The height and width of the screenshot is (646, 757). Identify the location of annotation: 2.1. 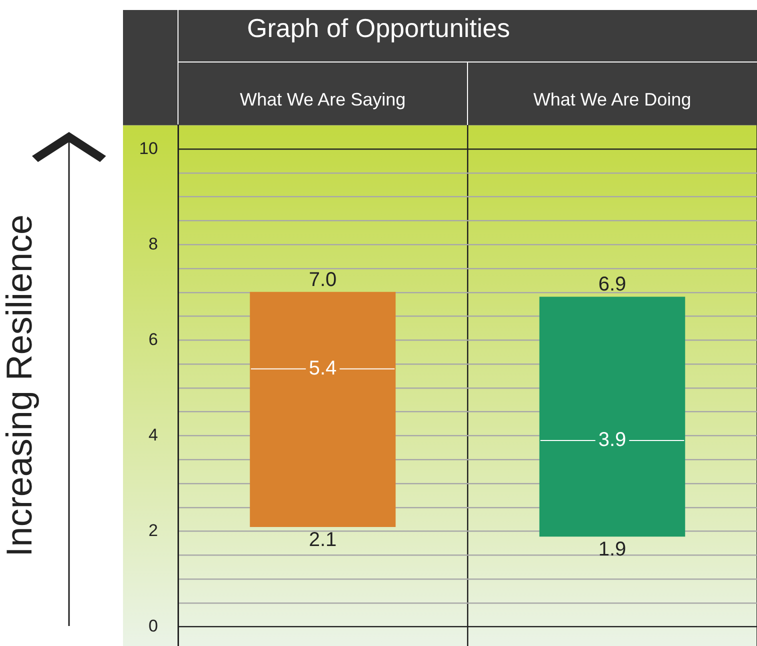
(322, 540).